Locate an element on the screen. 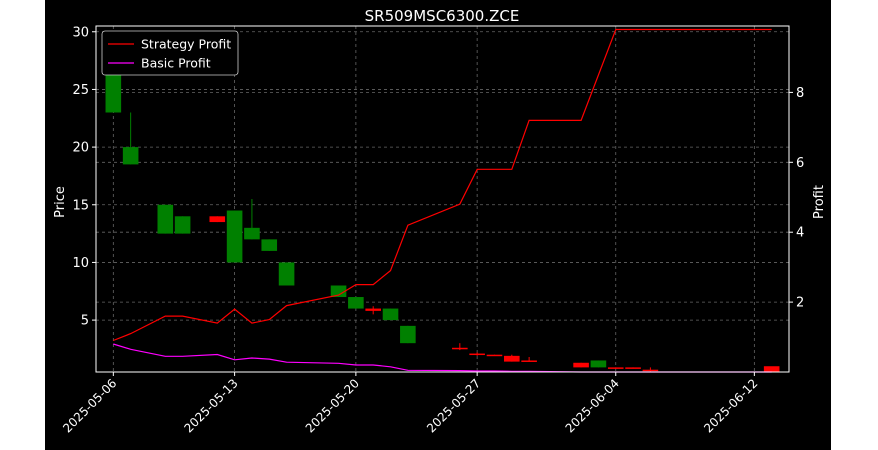  x-tick-label: 2025-05-20 is located at coordinates (332, 405).